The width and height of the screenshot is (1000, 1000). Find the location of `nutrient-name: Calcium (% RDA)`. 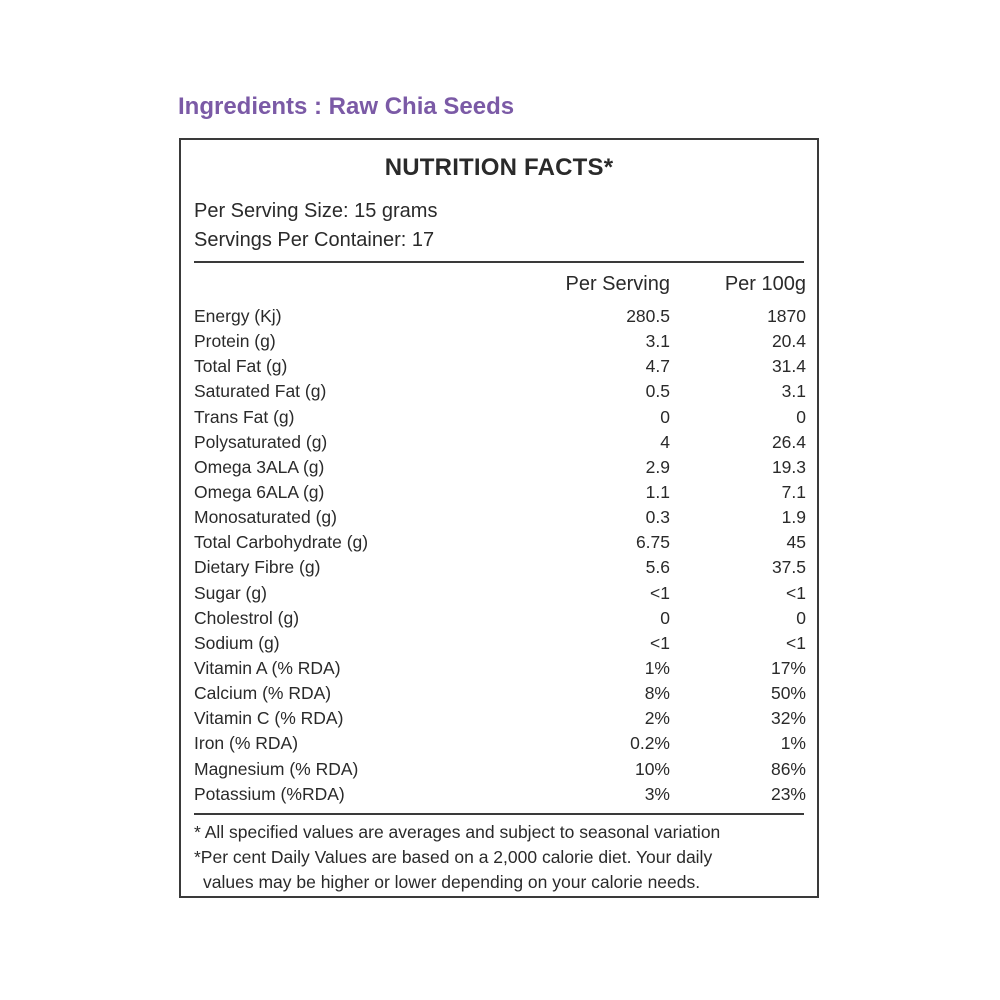

nutrient-name: Calcium (% RDA) is located at coordinates (263, 693).